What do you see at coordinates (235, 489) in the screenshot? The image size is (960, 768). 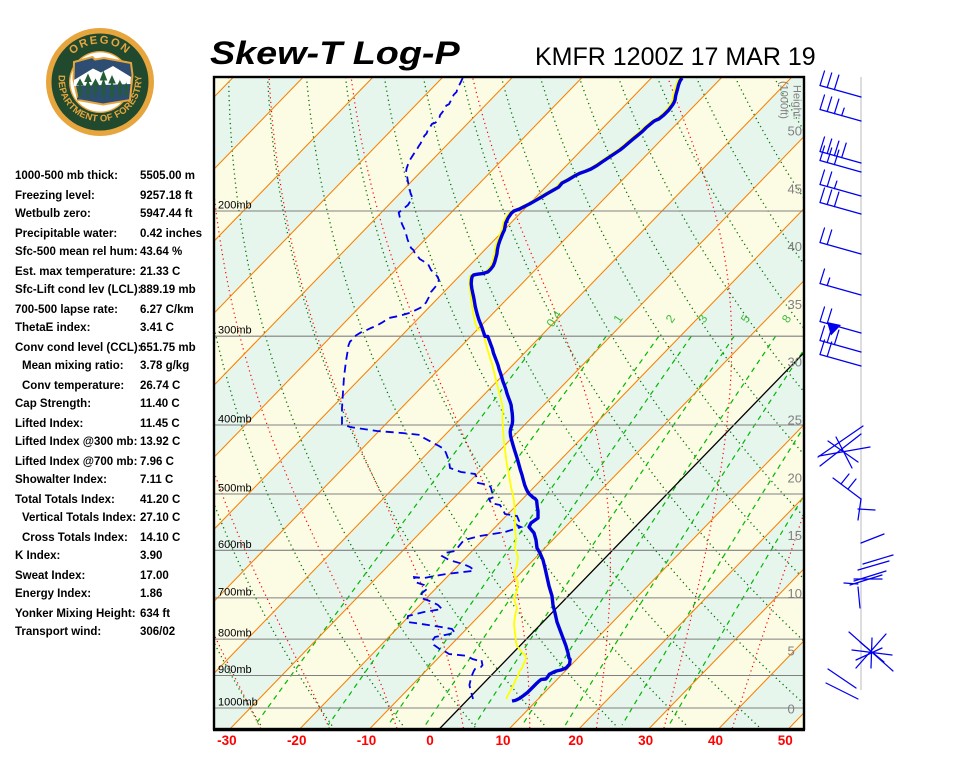 I see `svg-text: 500mb` at bounding box center [235, 489].